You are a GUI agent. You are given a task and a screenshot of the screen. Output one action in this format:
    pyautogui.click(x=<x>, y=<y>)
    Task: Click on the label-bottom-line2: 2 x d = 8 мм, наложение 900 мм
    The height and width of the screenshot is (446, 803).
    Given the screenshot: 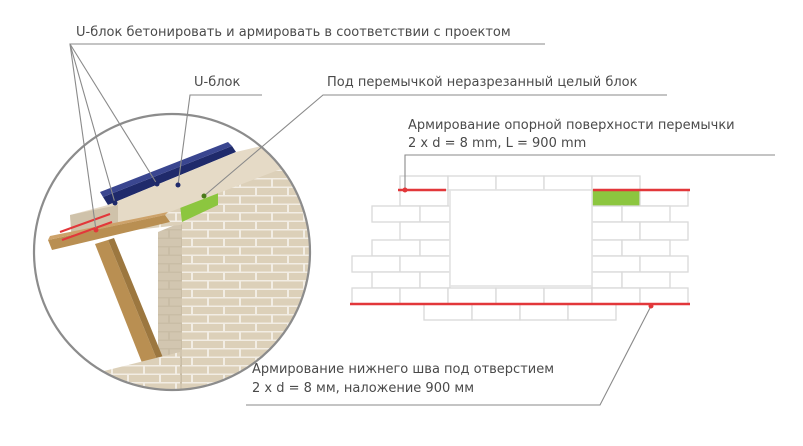 What is the action you would take?
    pyautogui.click(x=363, y=388)
    